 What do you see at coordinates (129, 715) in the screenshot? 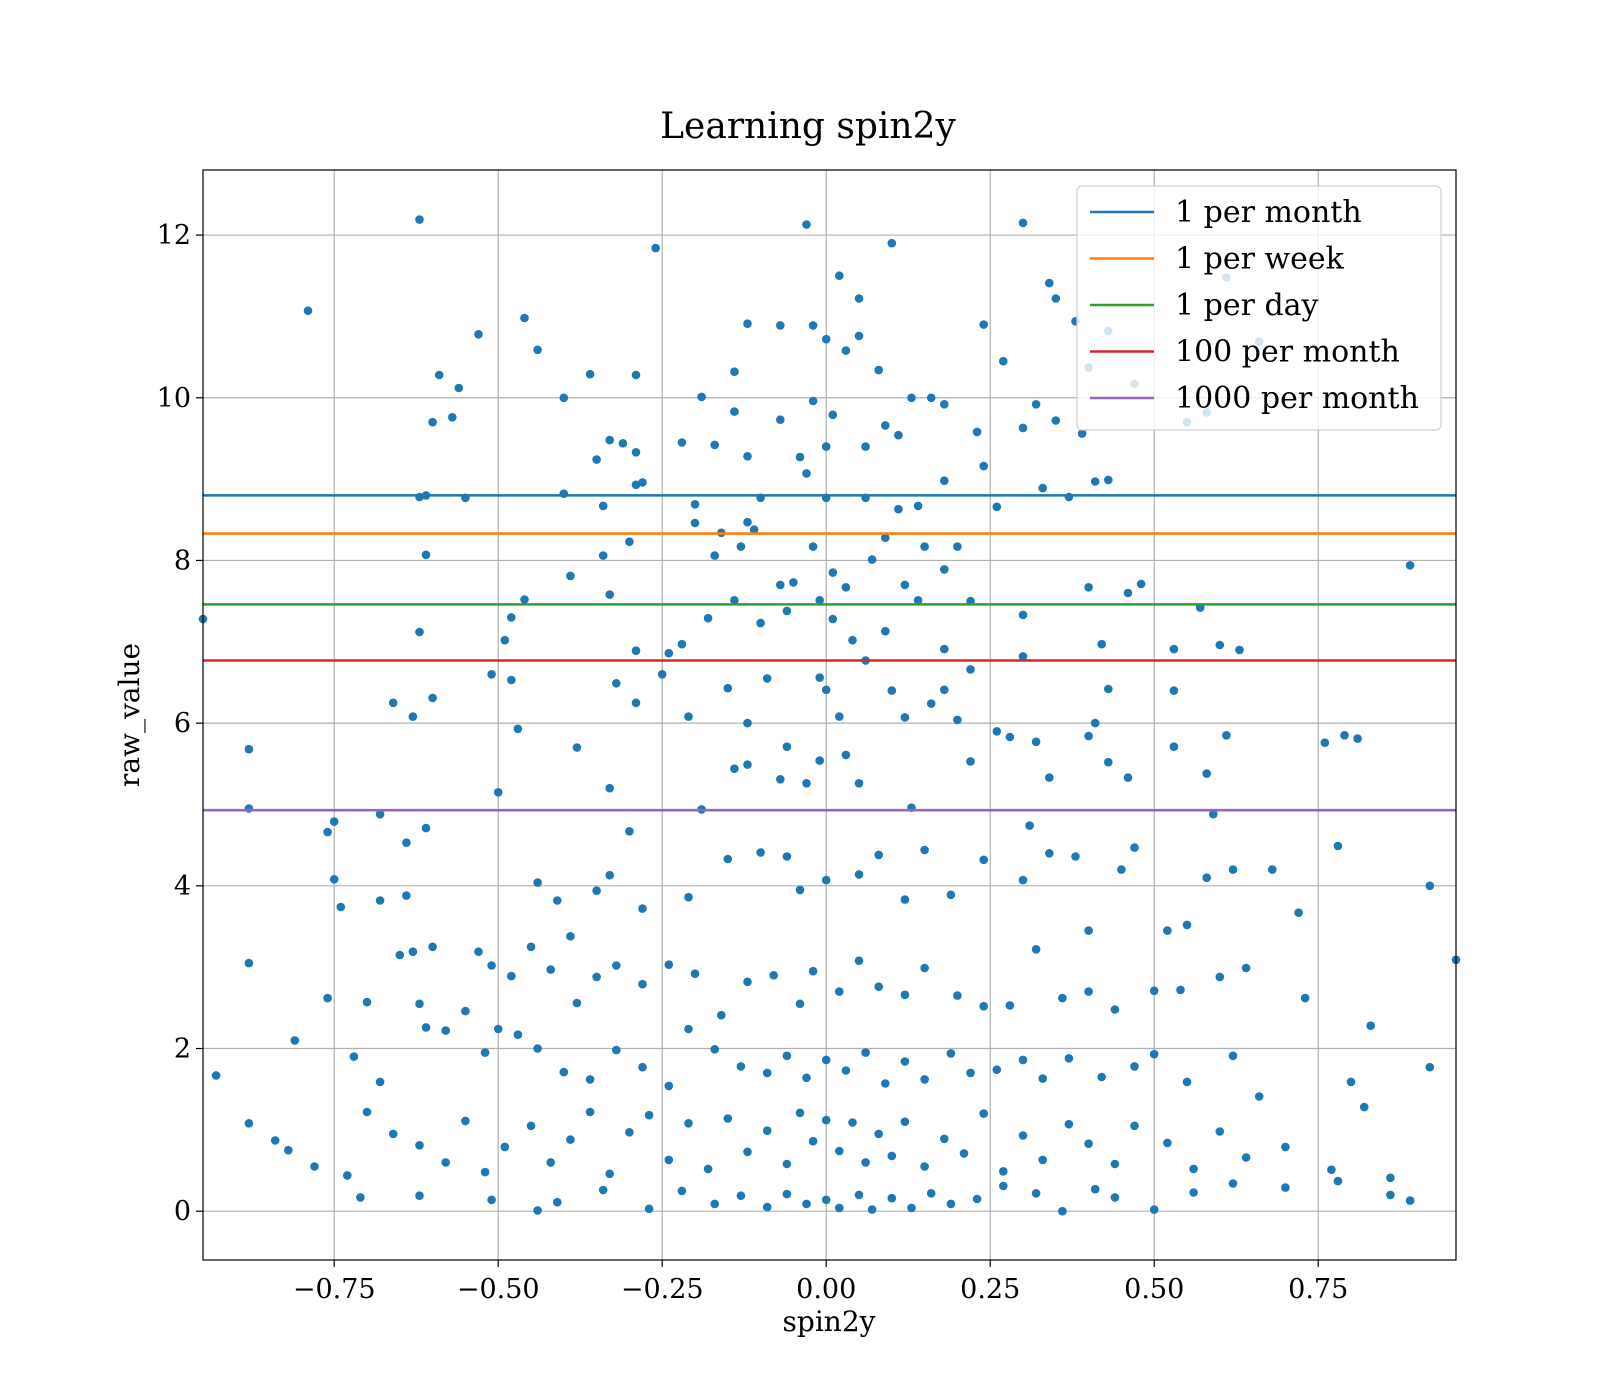
I see `y-axis-label: raw_value` at bounding box center [129, 715].